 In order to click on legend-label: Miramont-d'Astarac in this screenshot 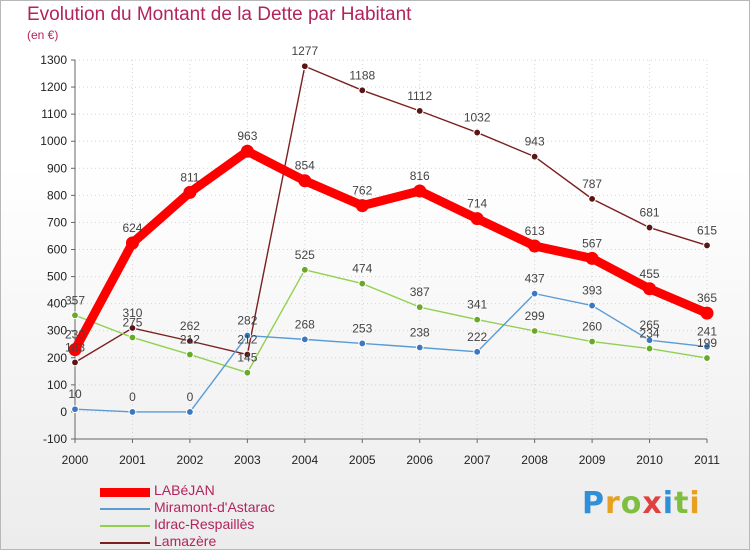, I will do `click(214, 507)`.